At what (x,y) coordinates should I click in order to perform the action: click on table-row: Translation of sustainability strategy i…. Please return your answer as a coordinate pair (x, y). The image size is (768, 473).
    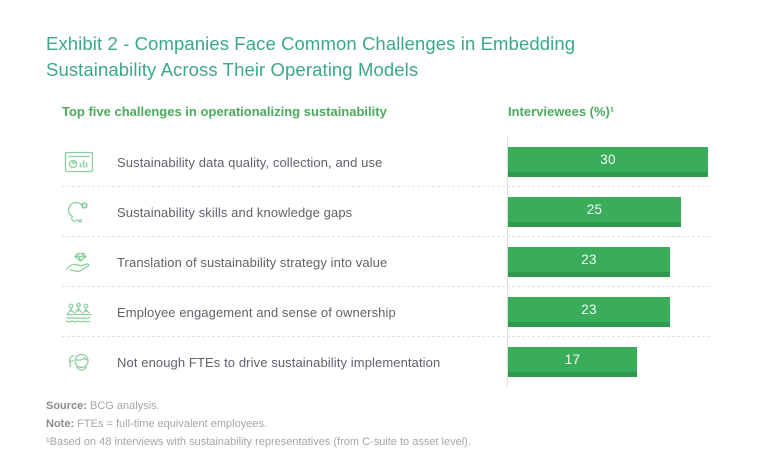
    Looking at the image, I should click on (386, 262).